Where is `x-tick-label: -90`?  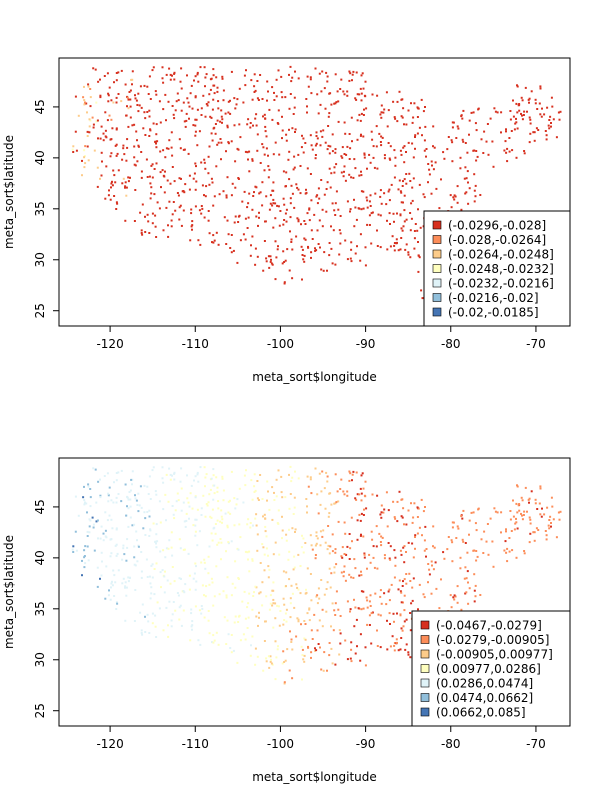 x-tick-label: -90 is located at coordinates (366, 744).